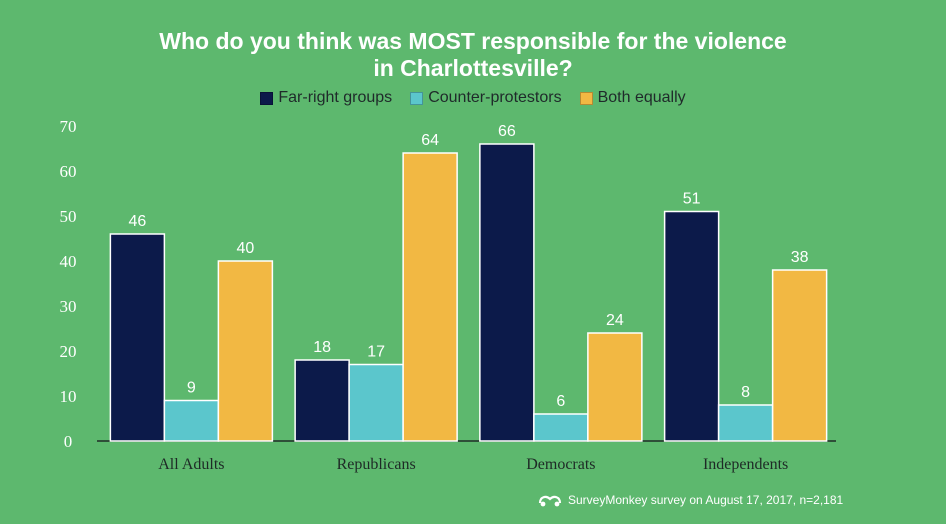 The width and height of the screenshot is (946, 524). Describe the element at coordinates (691, 326) in the screenshot. I see `bar-independents-far-right-groups` at that location.